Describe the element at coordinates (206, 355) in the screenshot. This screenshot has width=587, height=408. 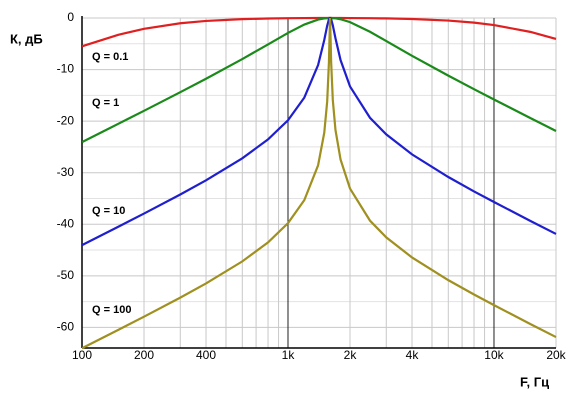
I see `x-tick-label: 400` at that location.